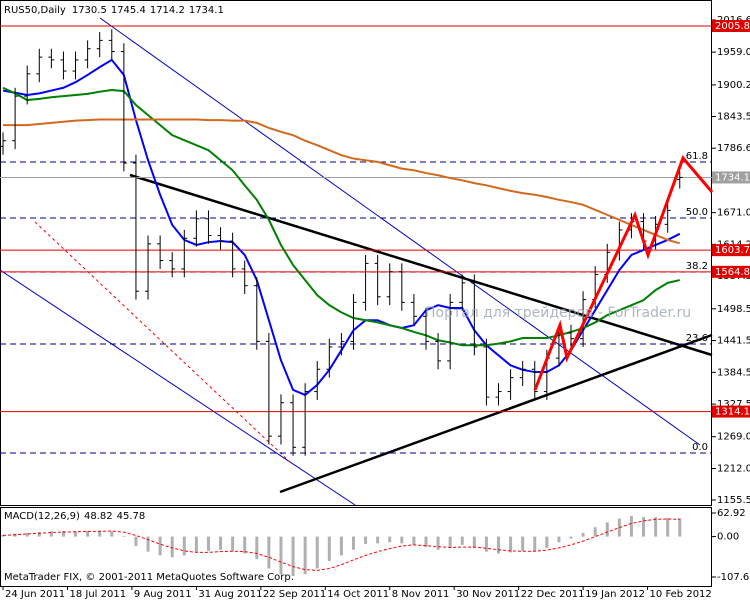 Image resolution: width=750 pixels, height=600 pixels. Describe the element at coordinates (728, 537) in the screenshot. I see `y-tick-label: 0.00` at that location.